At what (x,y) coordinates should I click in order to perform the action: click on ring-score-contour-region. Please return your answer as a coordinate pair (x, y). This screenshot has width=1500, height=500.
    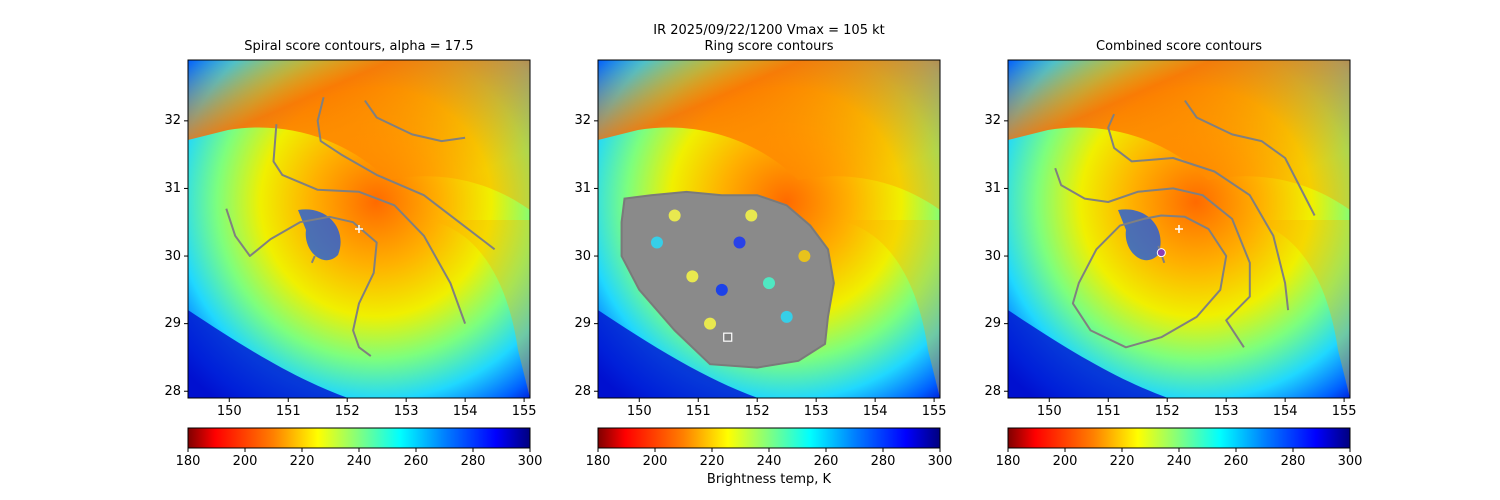
    Looking at the image, I should click on (727, 279).